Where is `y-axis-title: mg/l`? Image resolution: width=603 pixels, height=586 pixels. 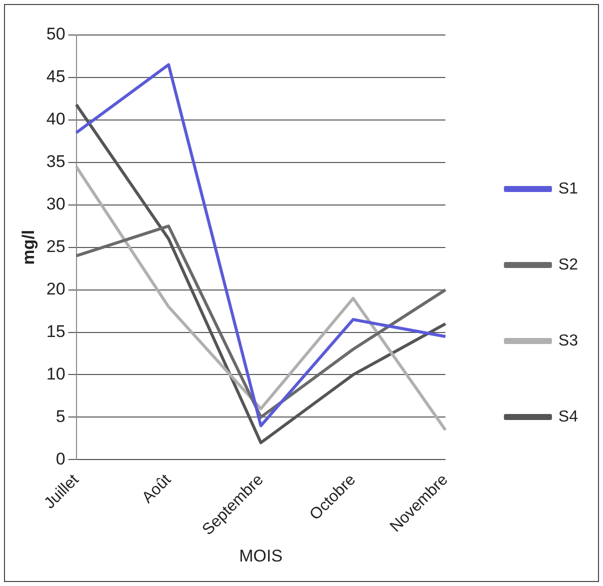 y-axis-title: mg/l is located at coordinates (28, 247).